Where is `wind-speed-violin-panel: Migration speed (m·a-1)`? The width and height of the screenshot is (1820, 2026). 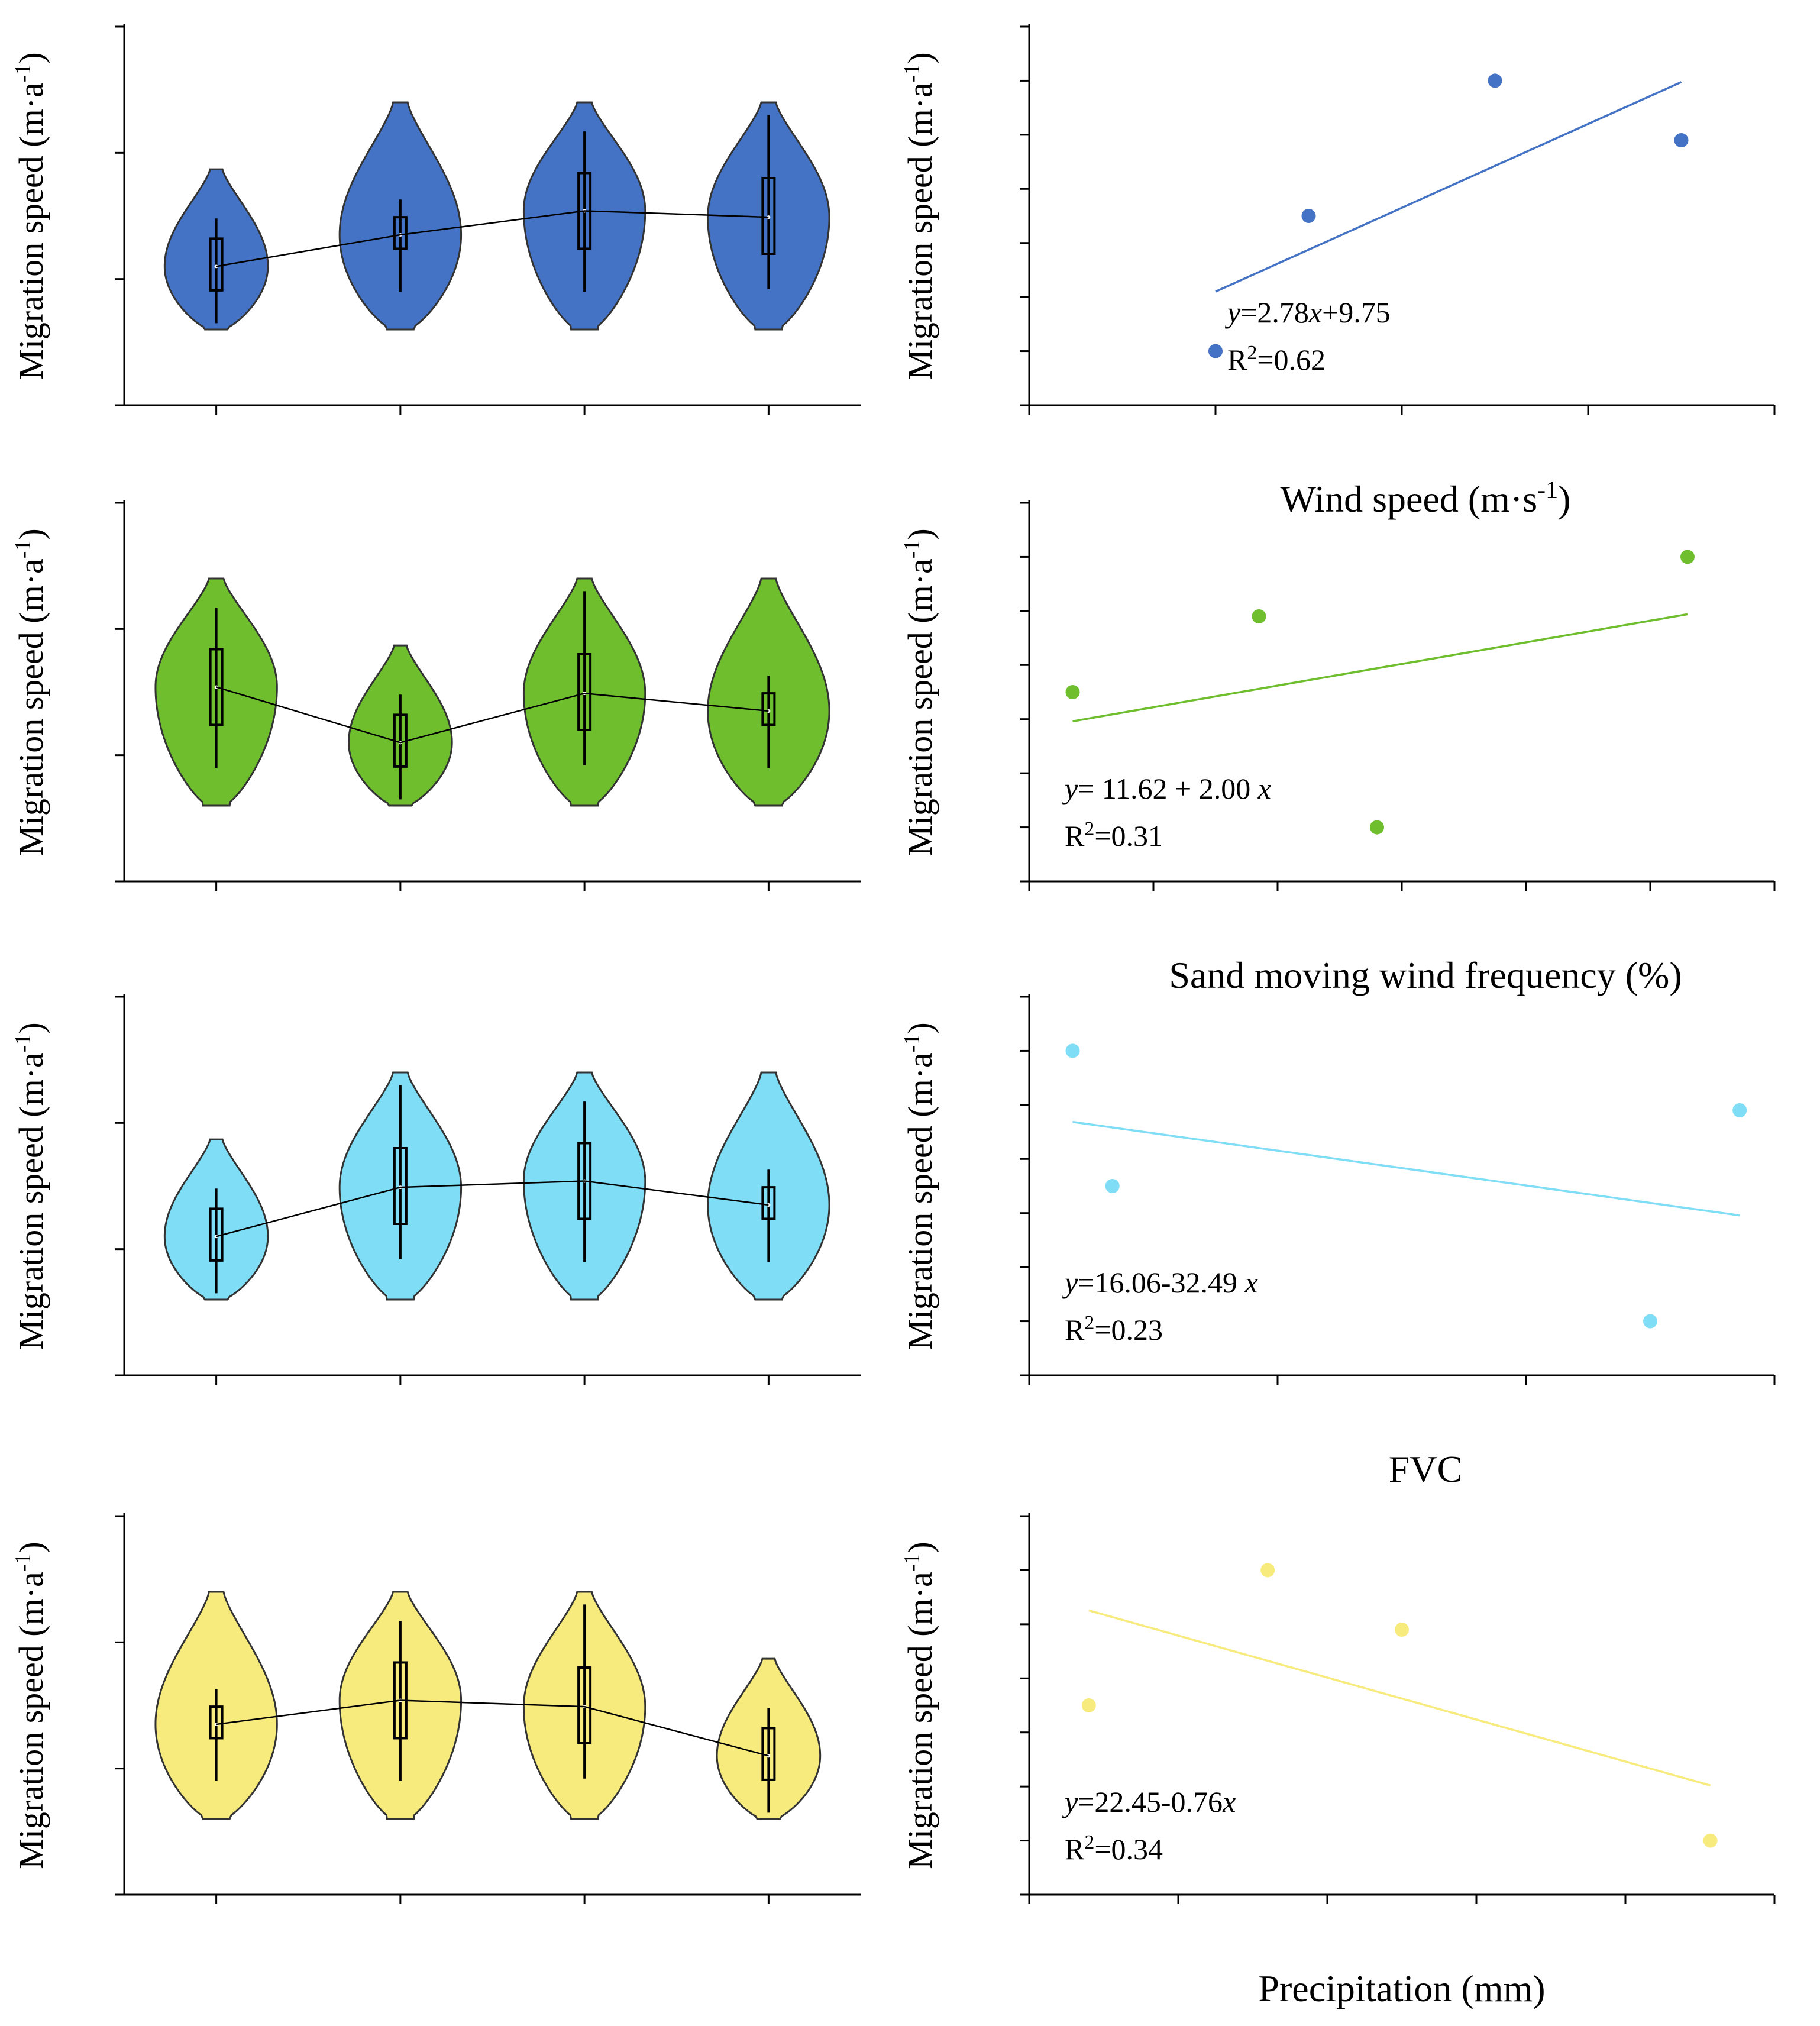
wind-speed-violin-panel: Migration speed (m·a-1) is located at coordinates (436, 219).